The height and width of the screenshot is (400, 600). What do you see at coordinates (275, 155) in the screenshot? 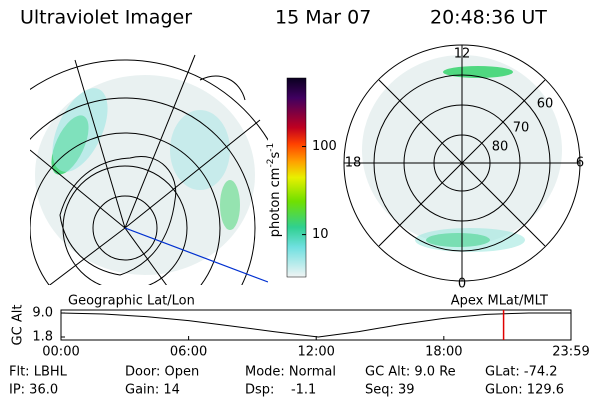
I see `label-part: s` at bounding box center [275, 155].